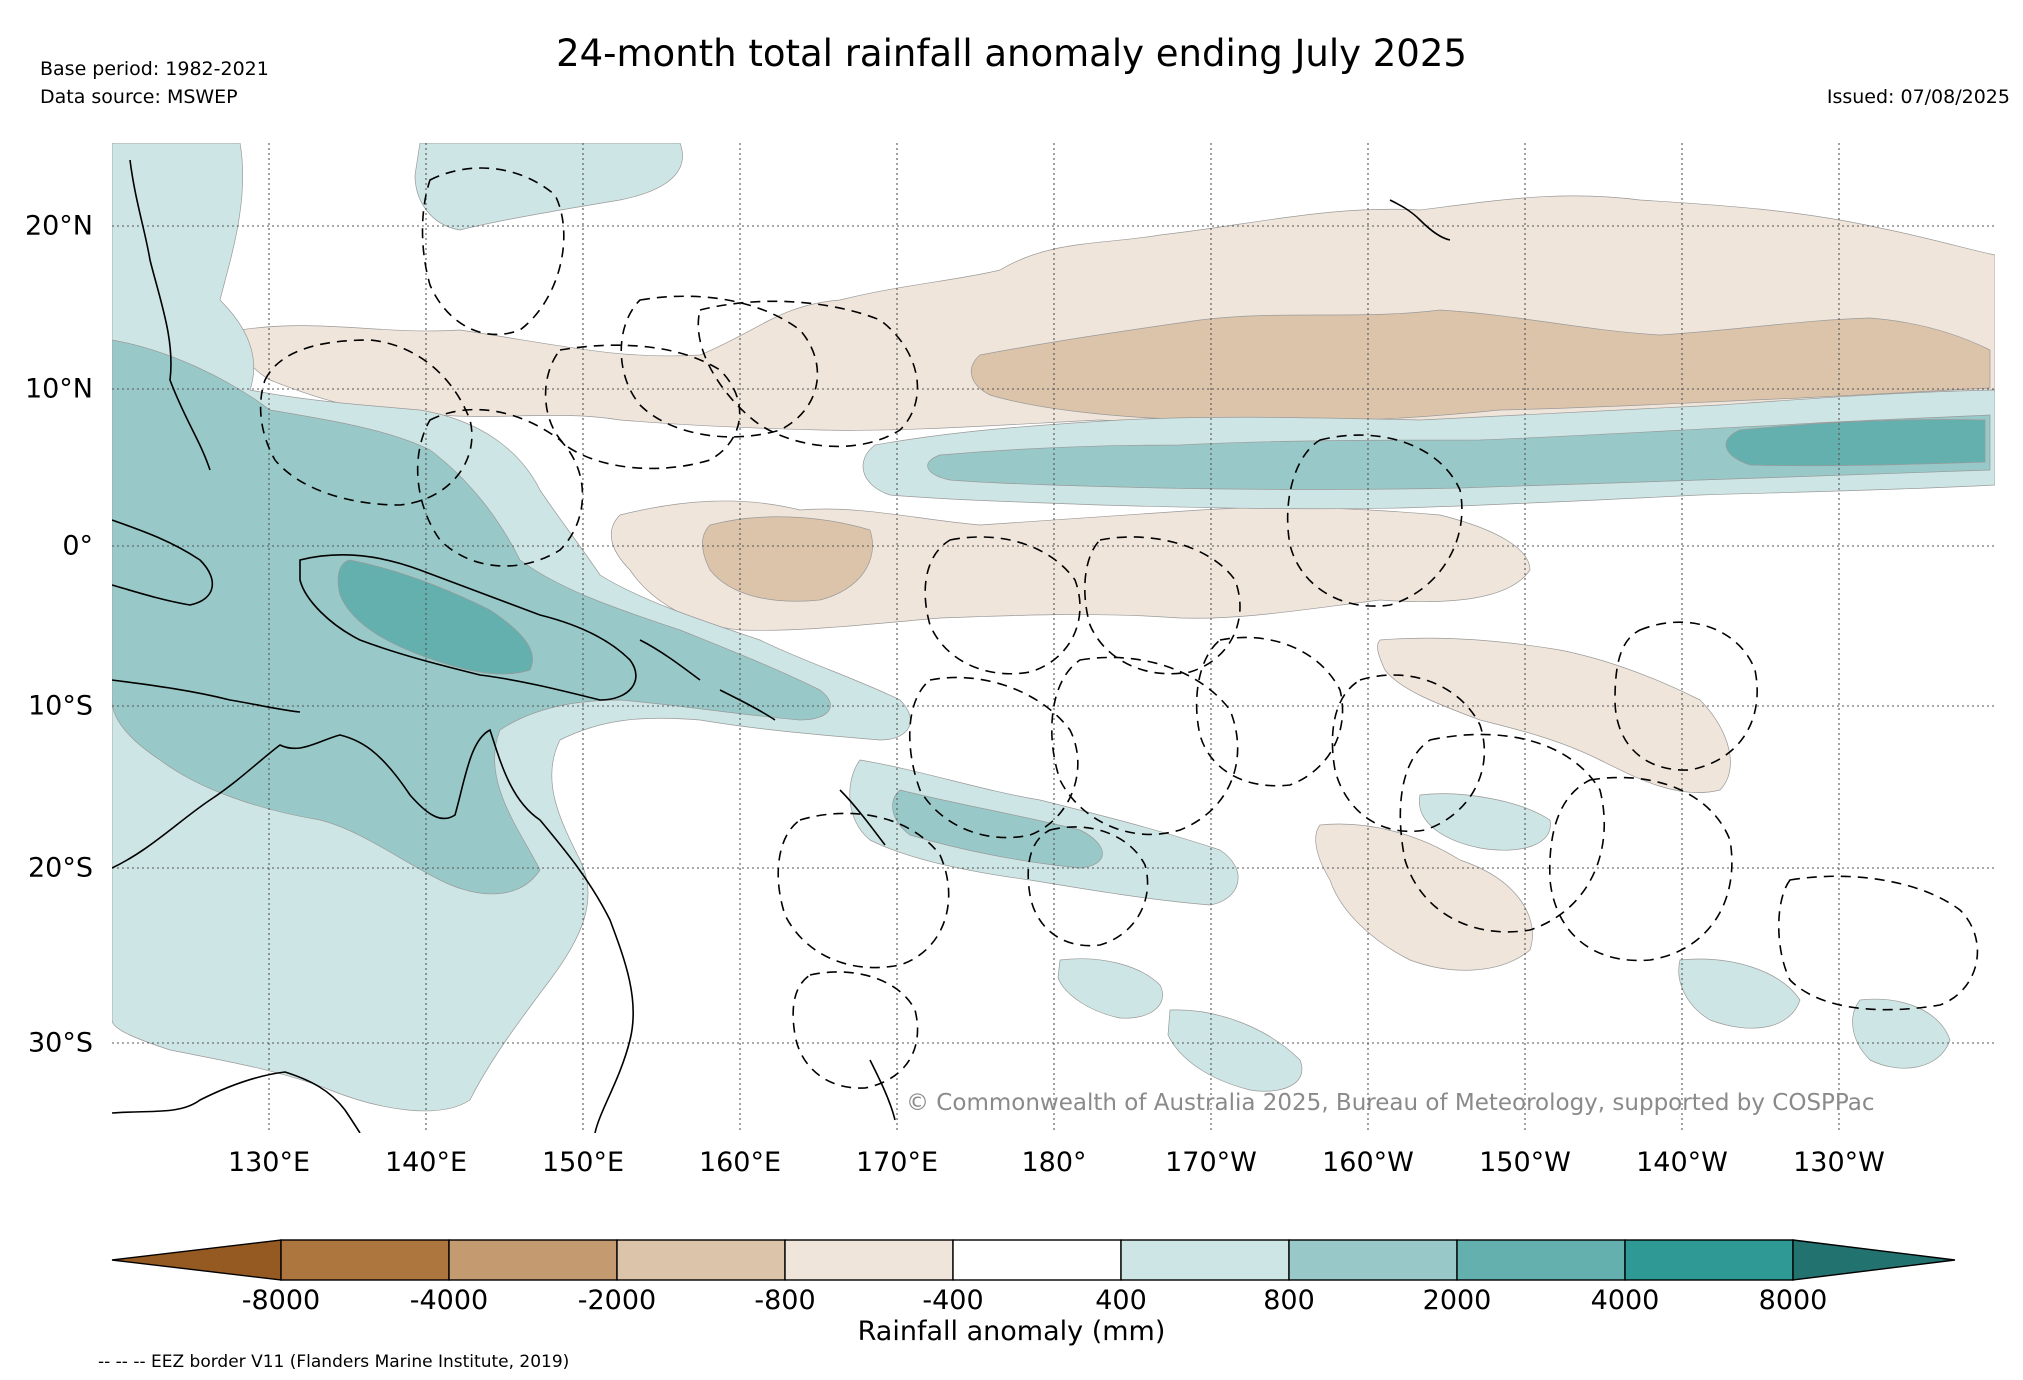  What do you see at coordinates (154, 69) in the screenshot?
I see `base-period-label: Base period: 1982-2021` at bounding box center [154, 69].